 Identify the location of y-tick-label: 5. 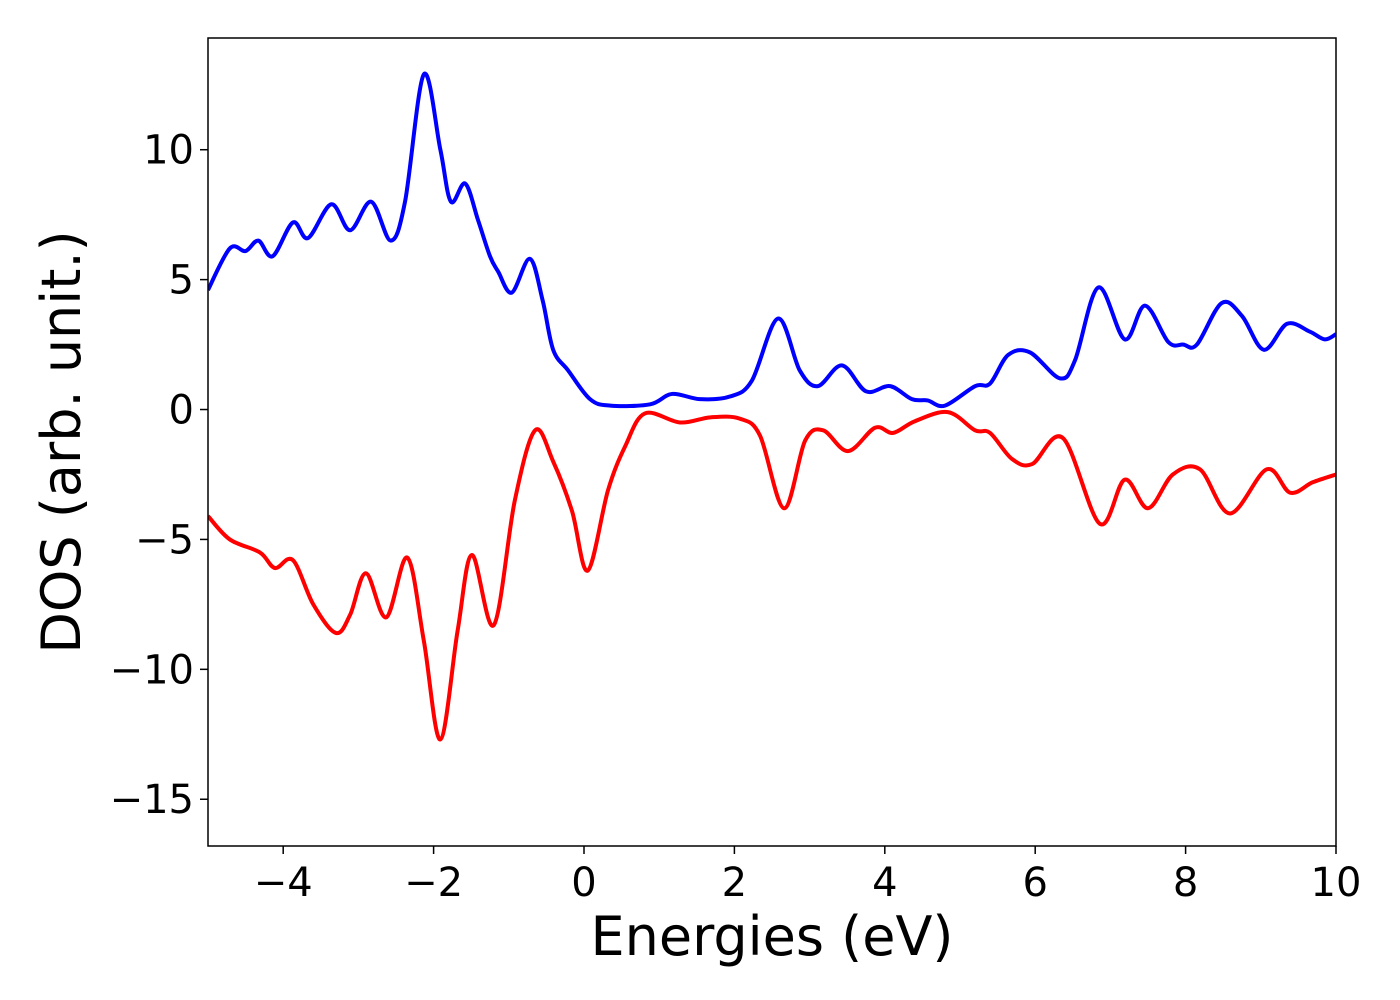
(181, 281).